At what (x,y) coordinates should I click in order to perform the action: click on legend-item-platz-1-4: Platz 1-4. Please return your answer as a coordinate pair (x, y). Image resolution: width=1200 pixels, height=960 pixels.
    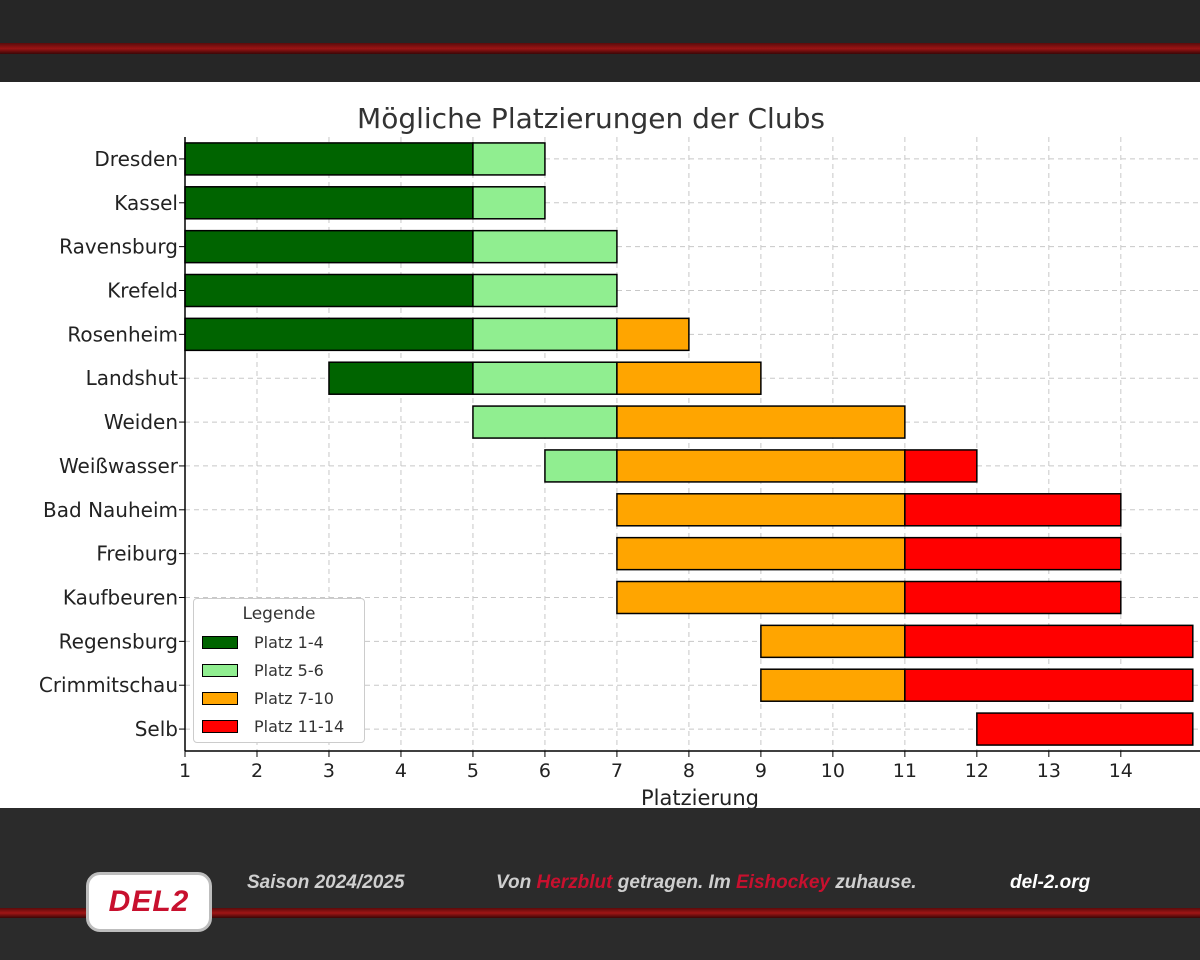
    Looking at the image, I should click on (263, 642).